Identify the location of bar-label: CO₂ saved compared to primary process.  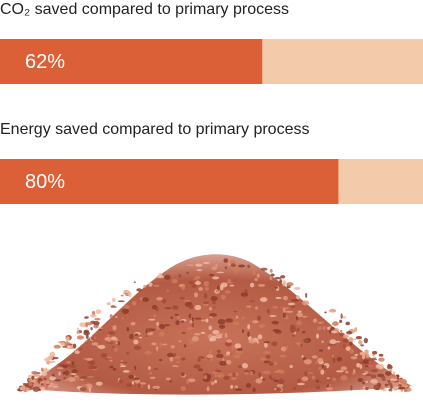
(144, 9).